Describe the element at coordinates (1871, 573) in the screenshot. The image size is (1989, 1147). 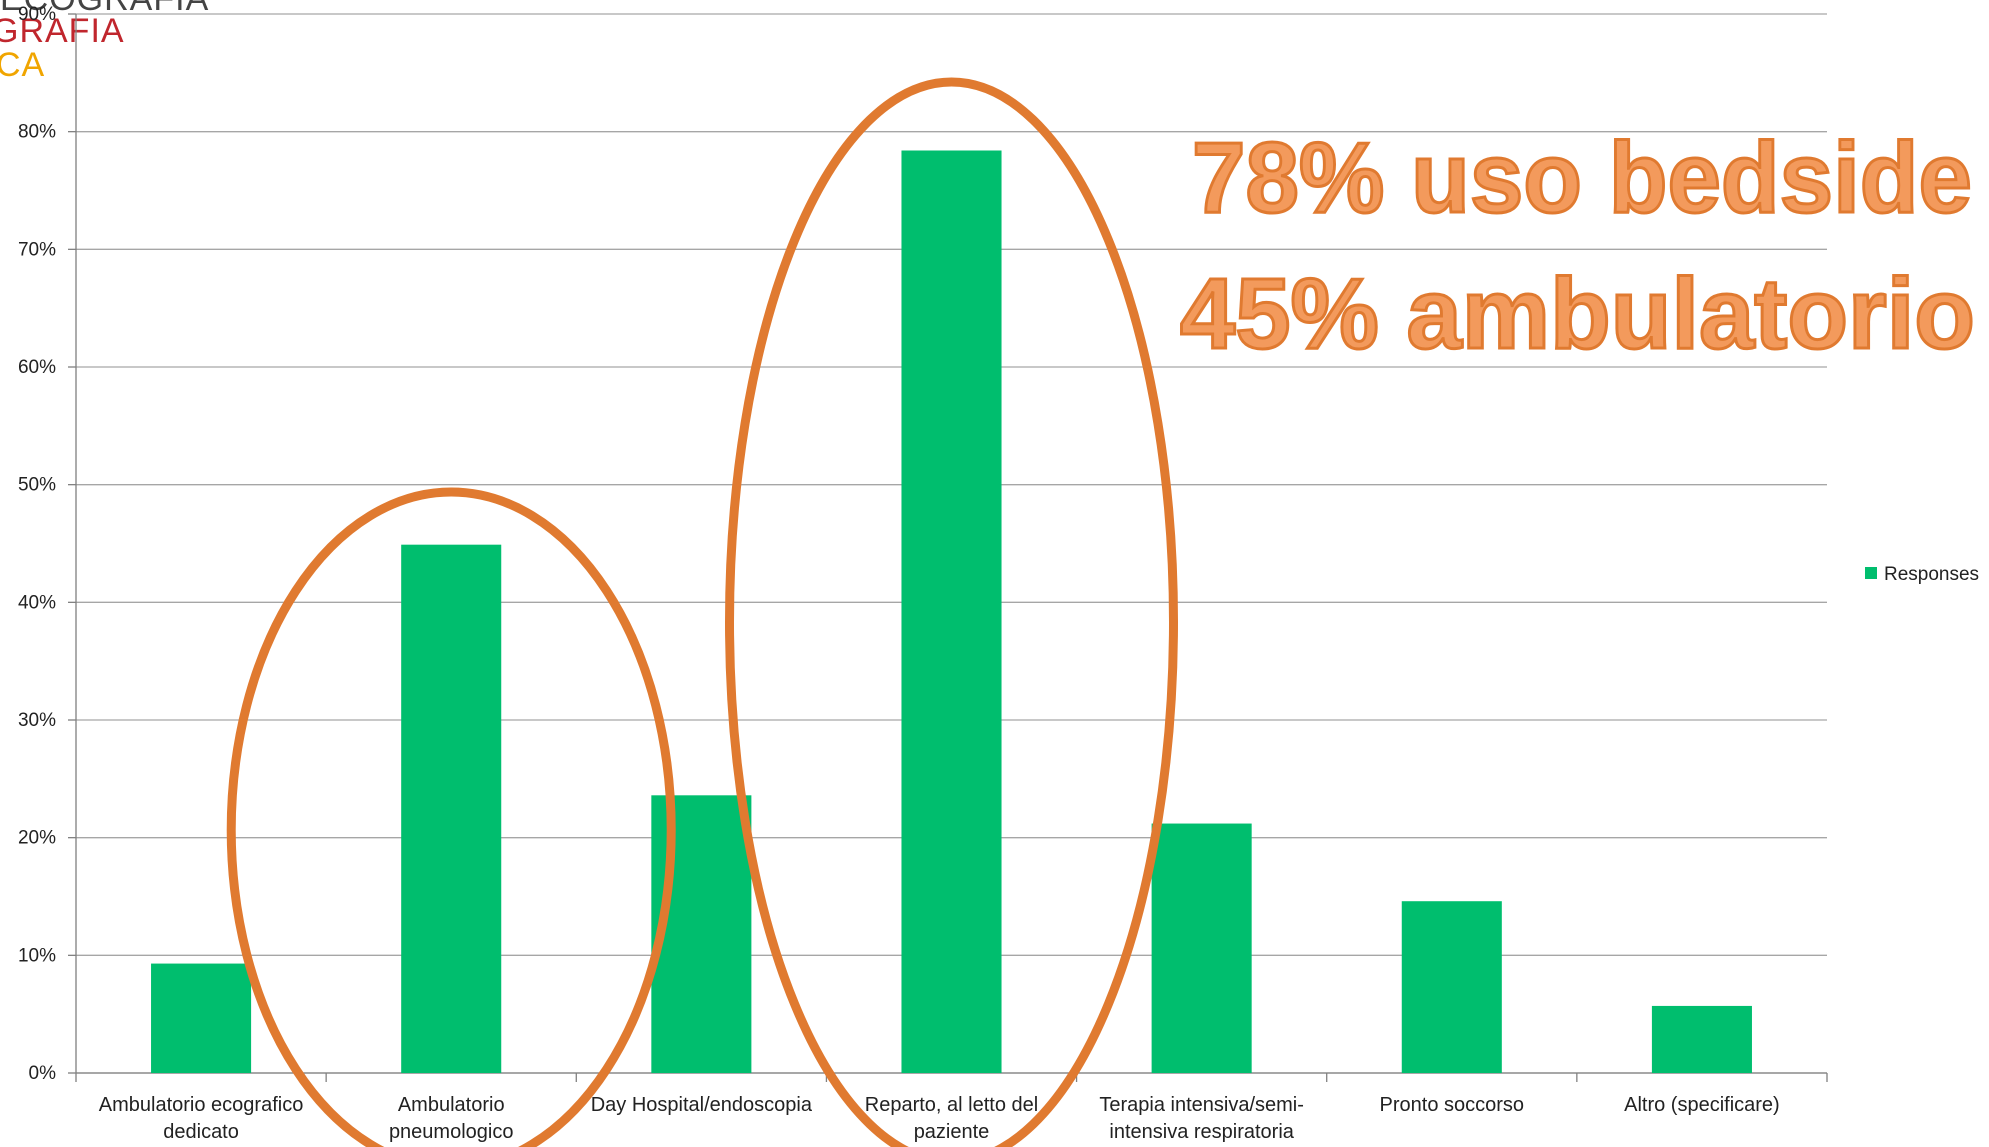
I see `legend-swatch` at that location.